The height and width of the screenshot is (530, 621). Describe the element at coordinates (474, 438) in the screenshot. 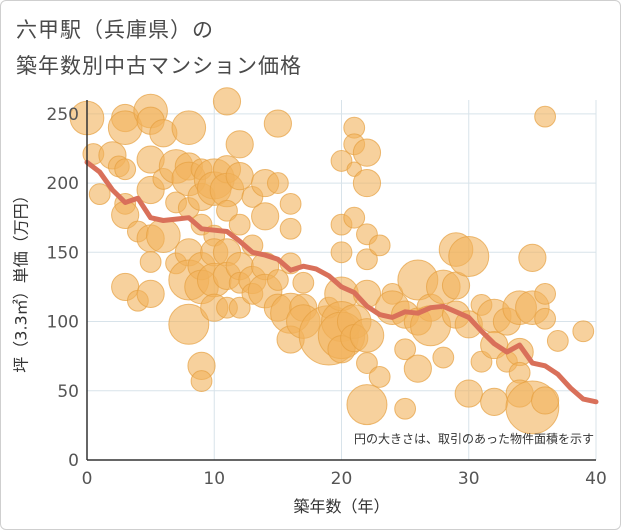

I see `bubble-size-note: 円の大きさは、取引のあった物件面積を示す` at that location.